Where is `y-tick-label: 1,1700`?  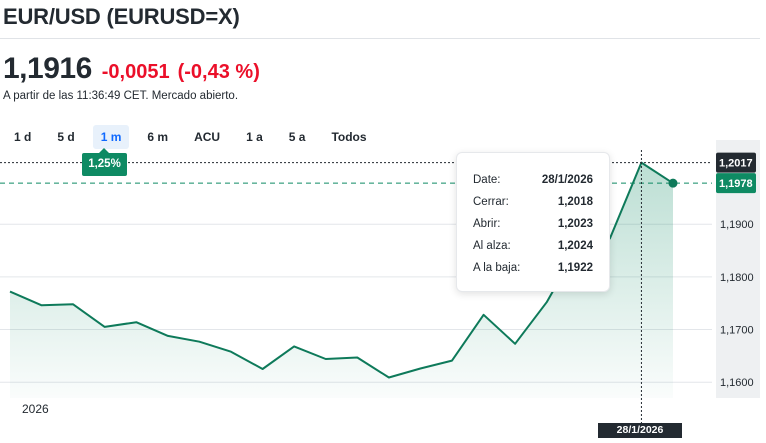 y-tick-label: 1,1700 is located at coordinates (737, 331).